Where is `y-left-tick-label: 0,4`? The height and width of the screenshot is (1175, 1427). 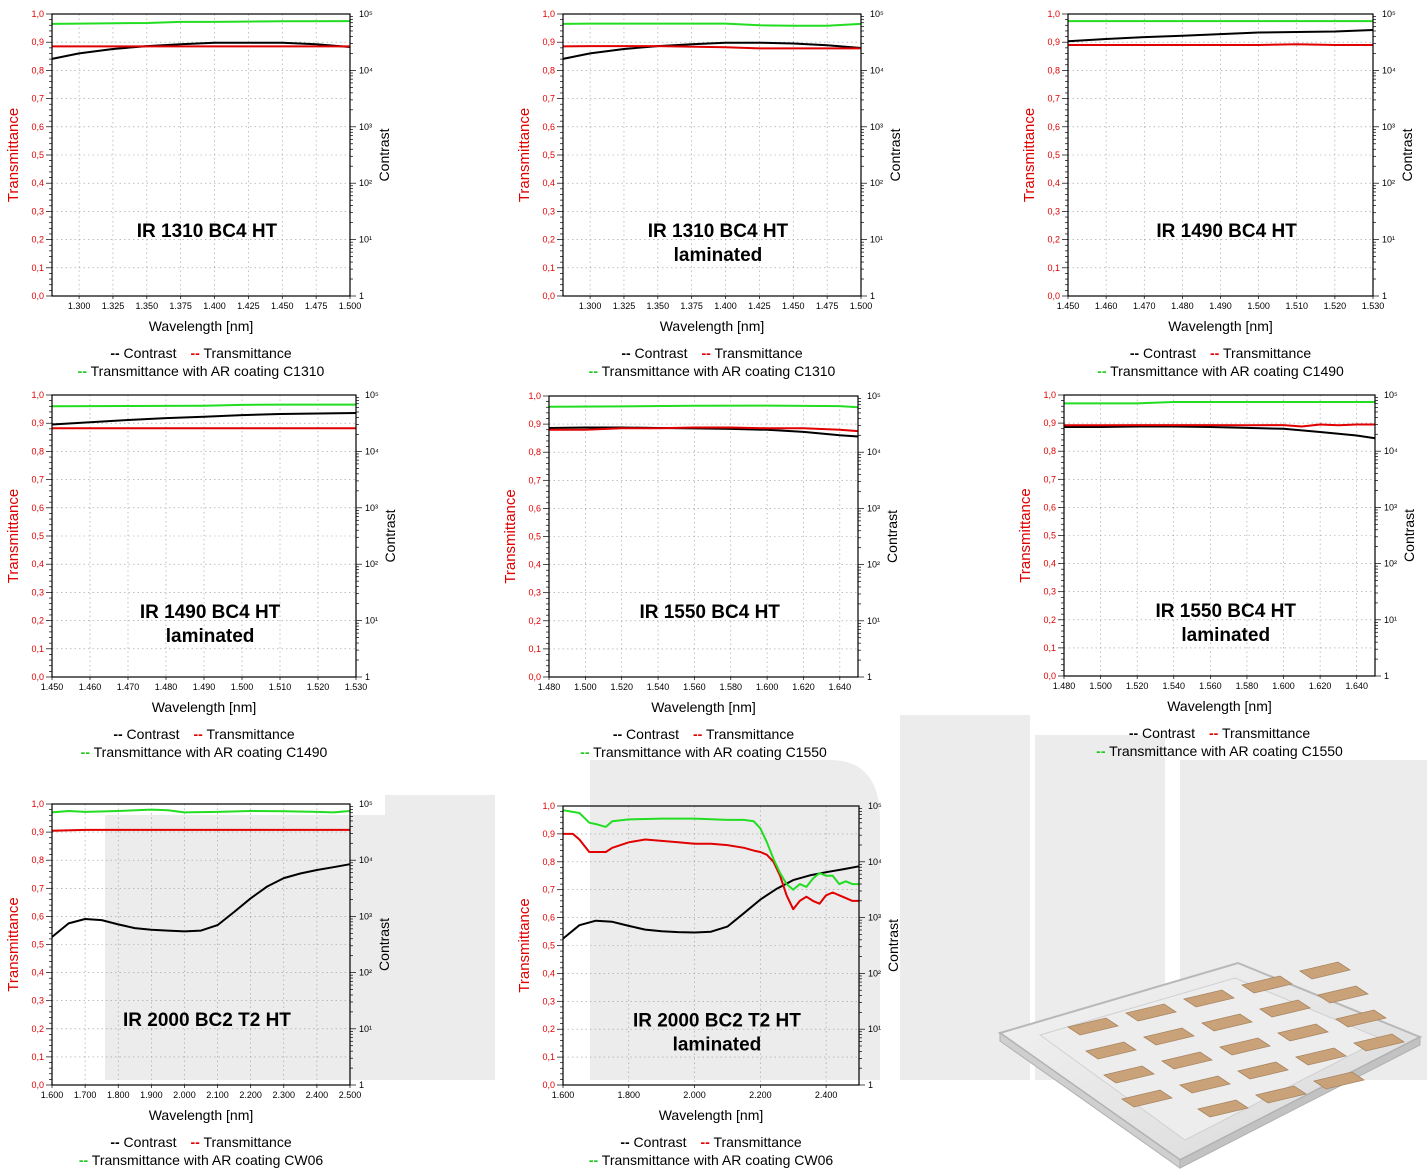
y-left-tick-label: 0,4 is located at coordinates (1049, 564).